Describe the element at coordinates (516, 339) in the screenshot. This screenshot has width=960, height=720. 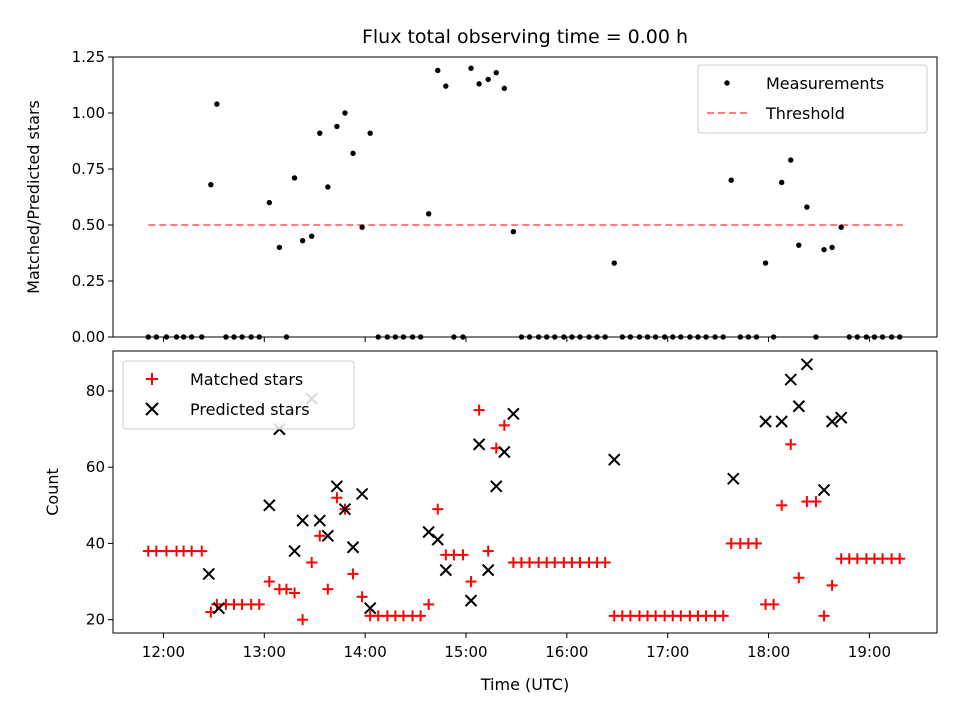
I see `top-x-axis` at that location.